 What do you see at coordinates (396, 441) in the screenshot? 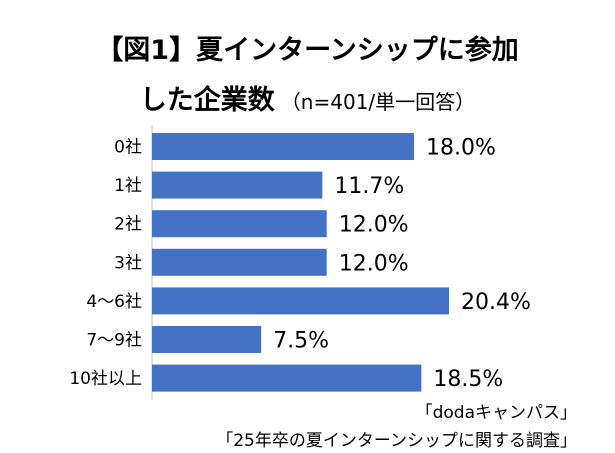
I see `source-line2: 「25年卒の夏インターンシップに関する調査」` at bounding box center [396, 441].